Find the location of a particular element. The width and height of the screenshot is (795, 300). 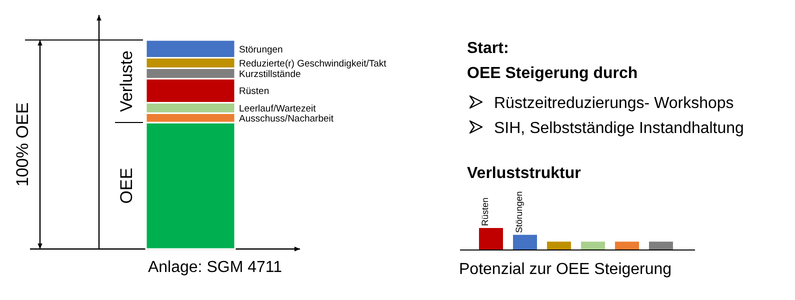

series-label: Störungen is located at coordinates (261, 50).